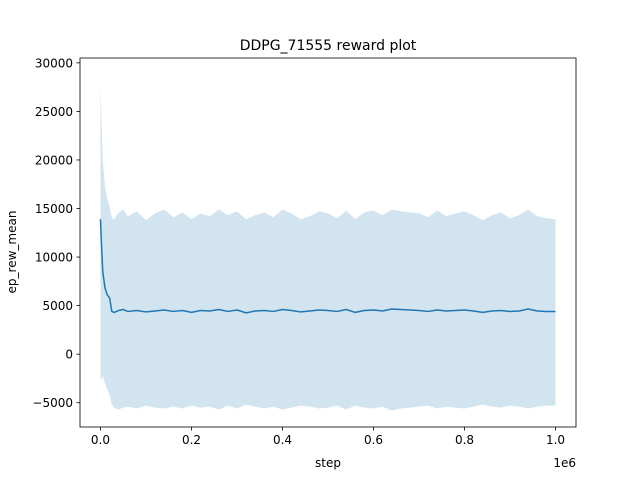 The image size is (640, 480). What do you see at coordinates (69, 355) in the screenshot?
I see `y-tick-label: 0` at bounding box center [69, 355].